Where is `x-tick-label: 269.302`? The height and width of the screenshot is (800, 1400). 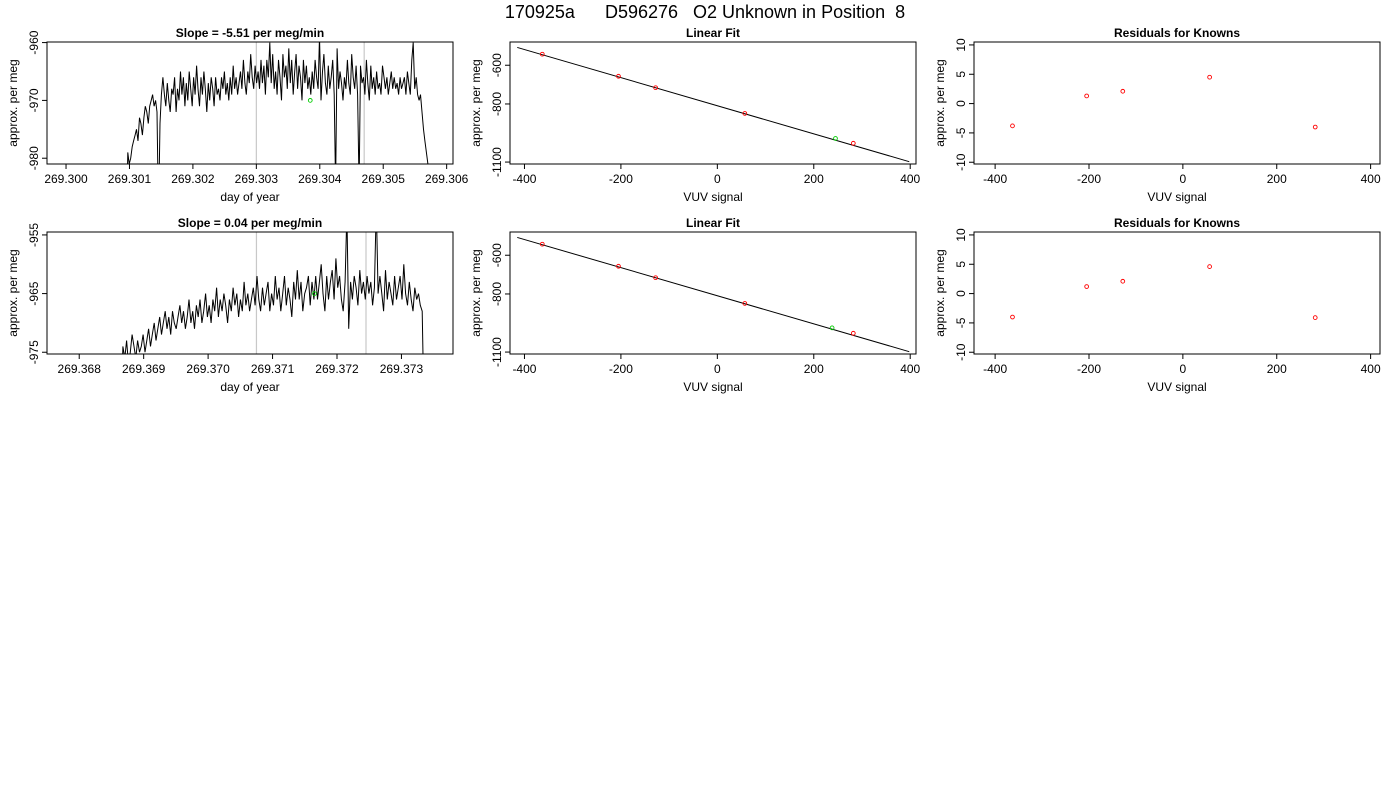 x-tick-label: 269.302 is located at coordinates (193, 179).